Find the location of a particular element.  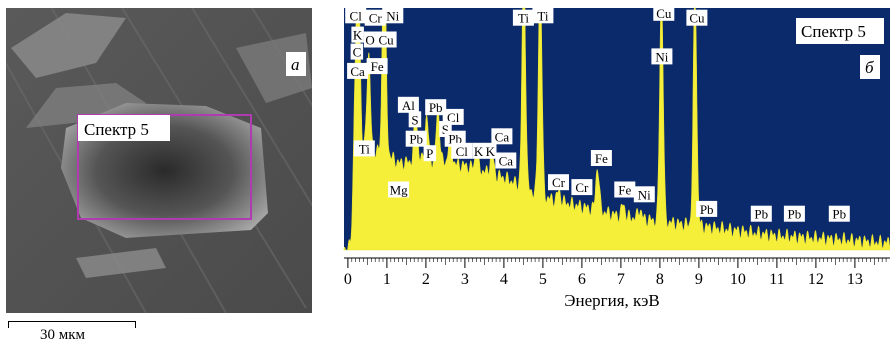

edx-letter-bg is located at coordinates (870, 67).